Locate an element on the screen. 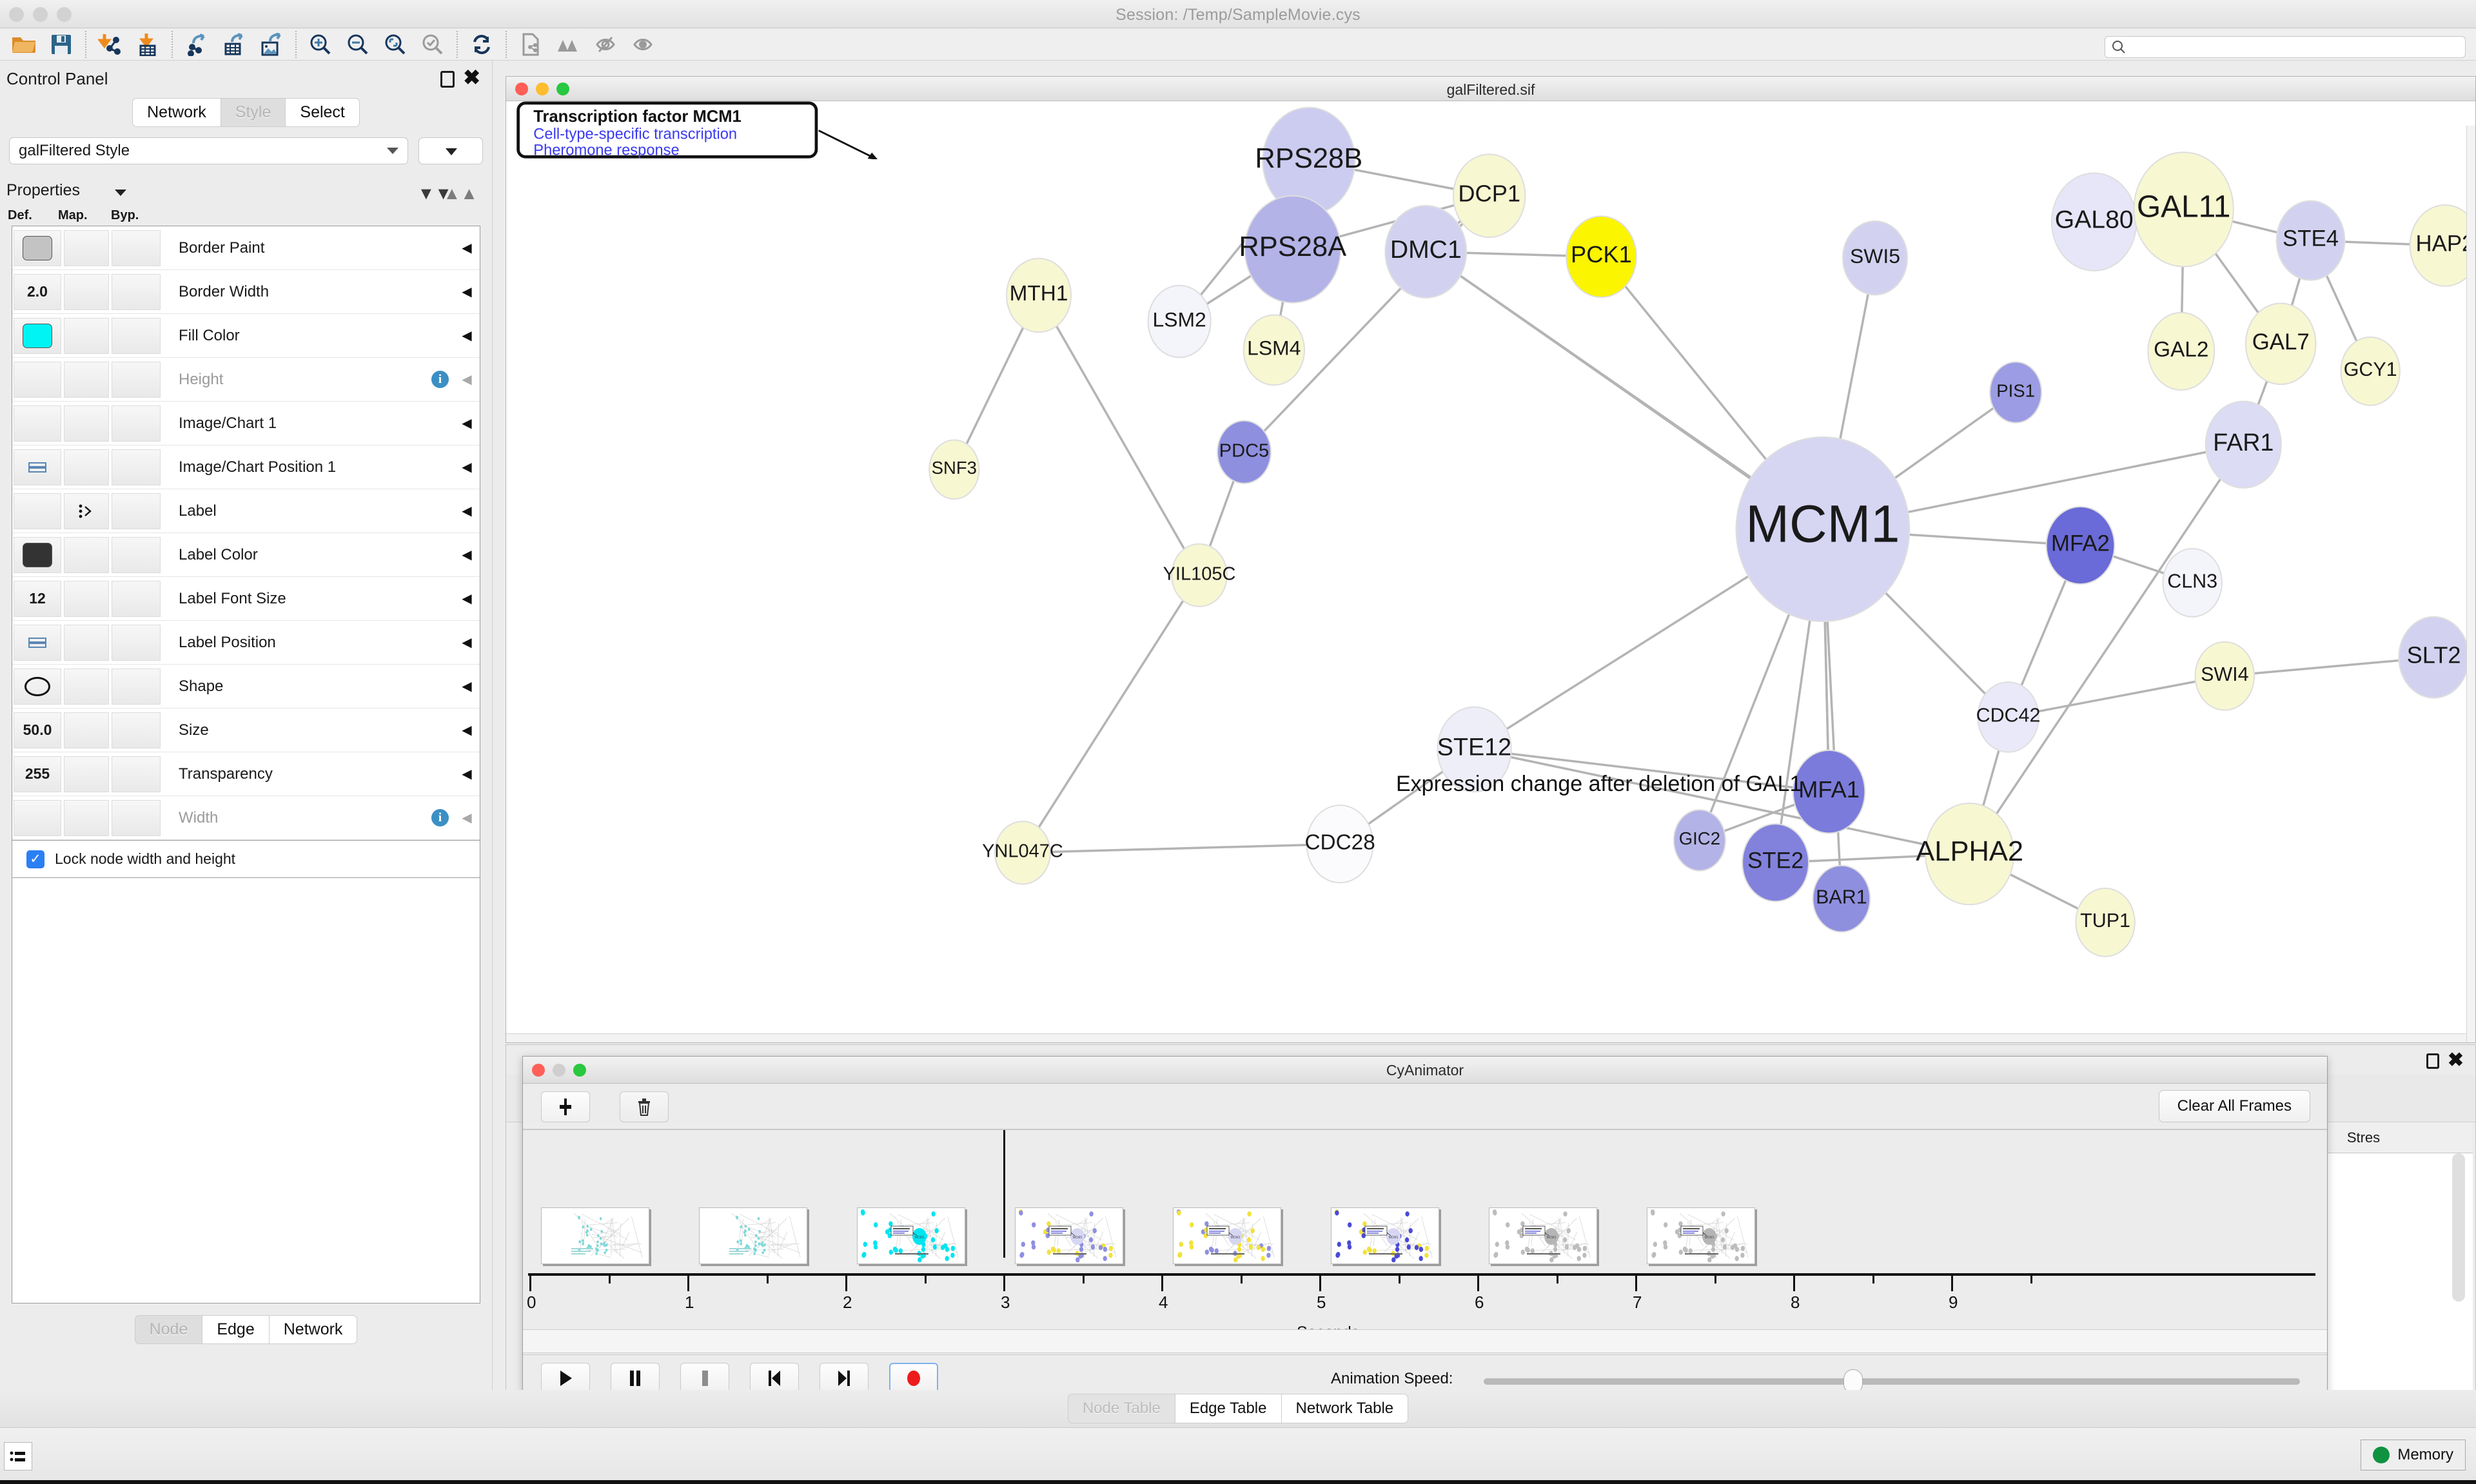 The width and height of the screenshot is (2476, 1484). network-node: LSM4 is located at coordinates (1274, 350).